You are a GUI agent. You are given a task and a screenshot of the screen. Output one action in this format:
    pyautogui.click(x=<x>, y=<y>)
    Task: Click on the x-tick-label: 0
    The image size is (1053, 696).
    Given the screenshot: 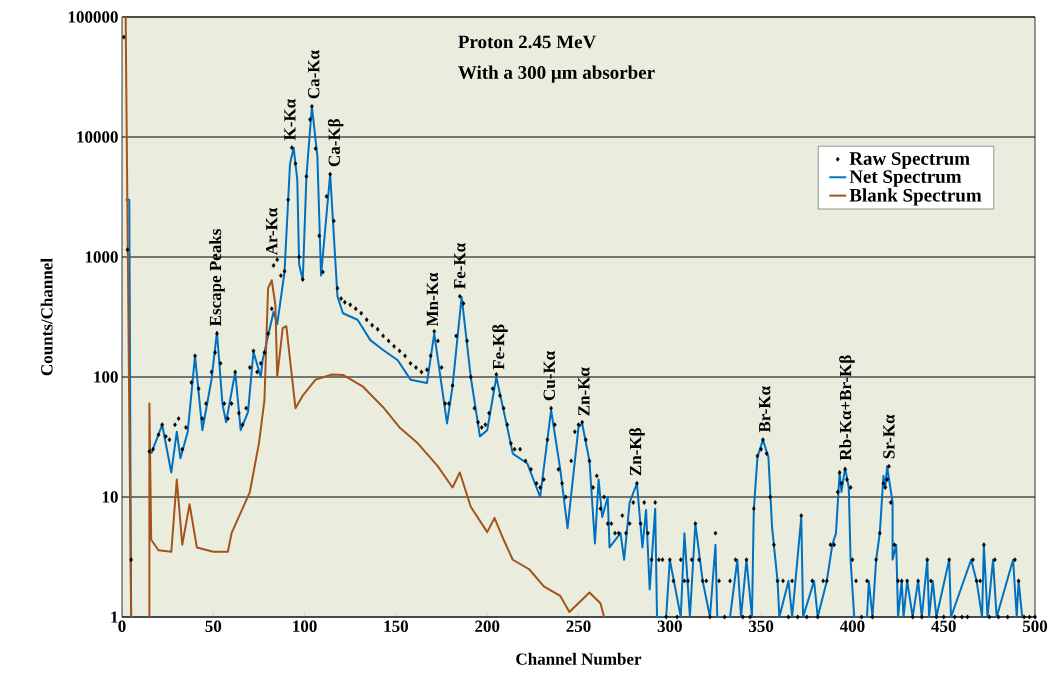 What is the action you would take?
    pyautogui.click(x=122, y=626)
    